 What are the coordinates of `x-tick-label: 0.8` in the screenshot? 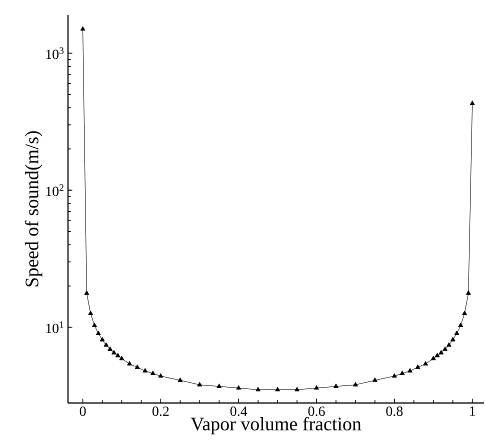 It's located at (394, 411).